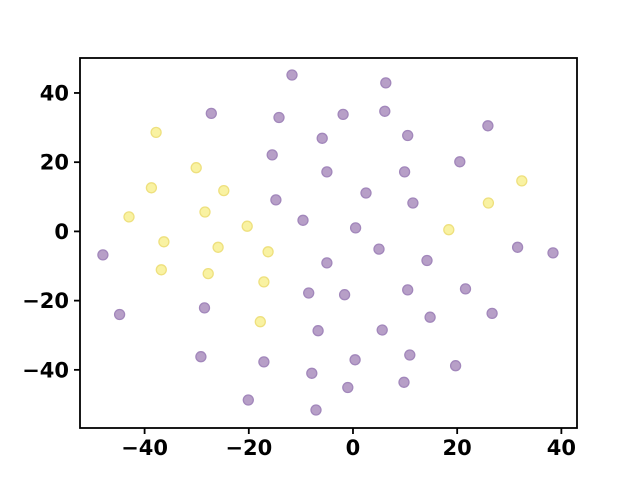 The image size is (640, 480). I want to click on y-tick-label: 40, so click(54, 93).